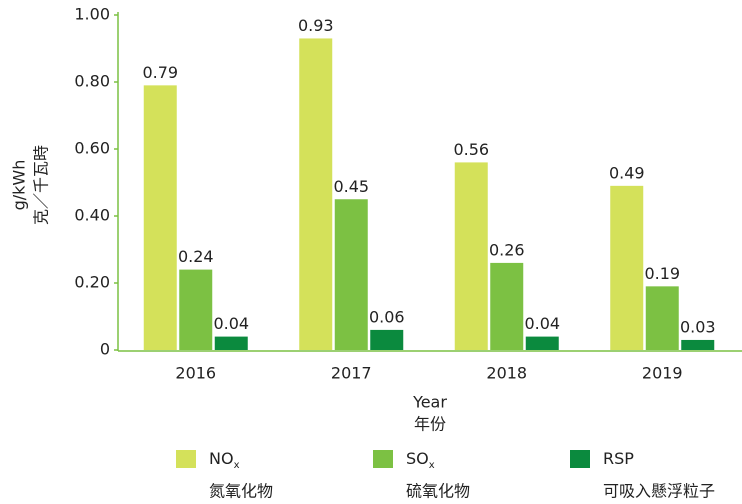 Image resolution: width=742 pixels, height=504 pixels. I want to click on legend-name: NO, so click(221, 458).